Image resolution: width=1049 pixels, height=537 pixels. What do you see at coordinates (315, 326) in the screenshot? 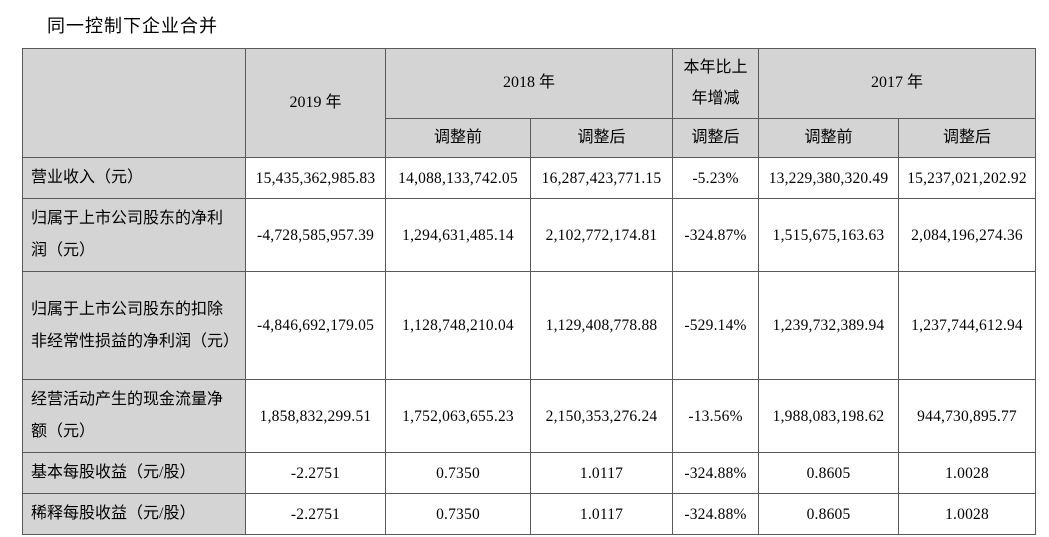
I see `cell-2019-value: -4,846,692,179.05` at bounding box center [315, 326].